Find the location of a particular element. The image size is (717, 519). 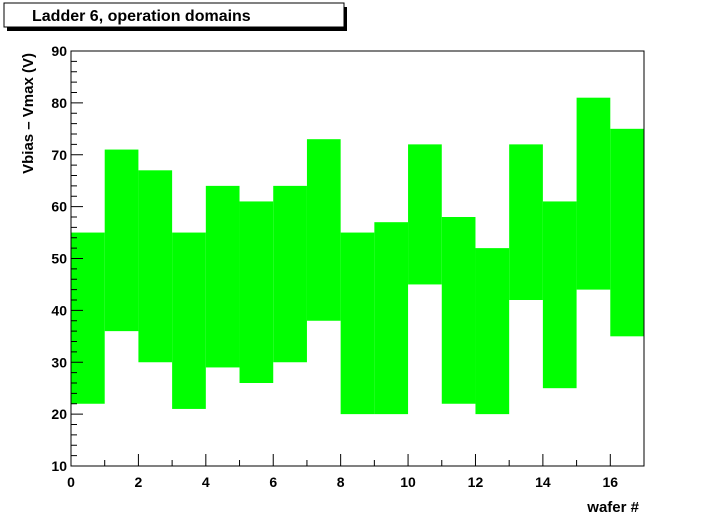

y-tick-label: 70 is located at coordinates (59, 155).